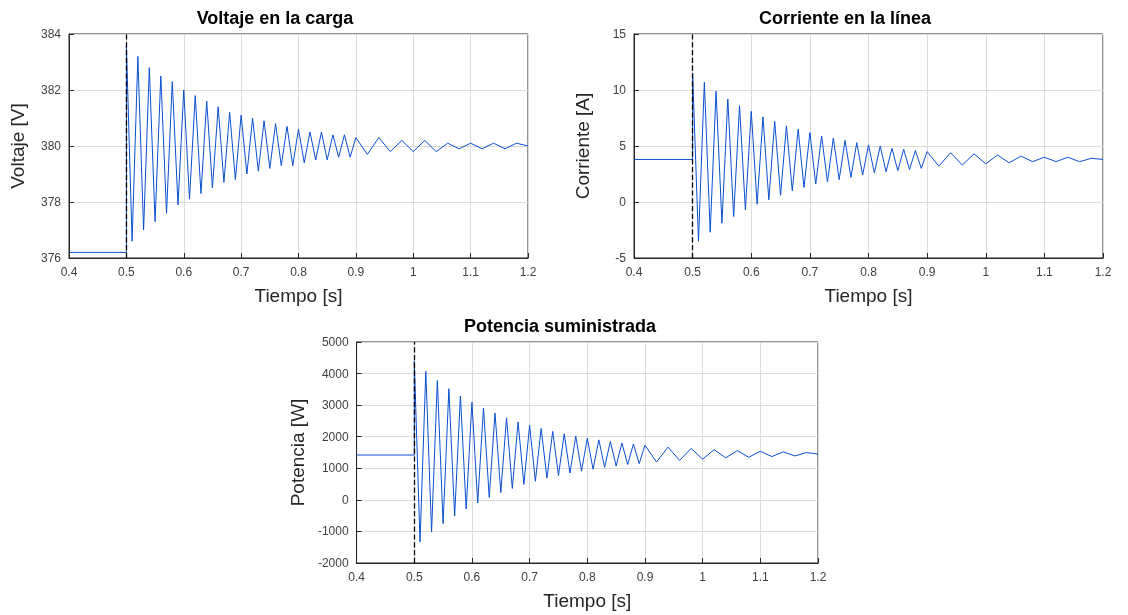  I want to click on chart-title: Potencia suministrada, so click(560, 326).